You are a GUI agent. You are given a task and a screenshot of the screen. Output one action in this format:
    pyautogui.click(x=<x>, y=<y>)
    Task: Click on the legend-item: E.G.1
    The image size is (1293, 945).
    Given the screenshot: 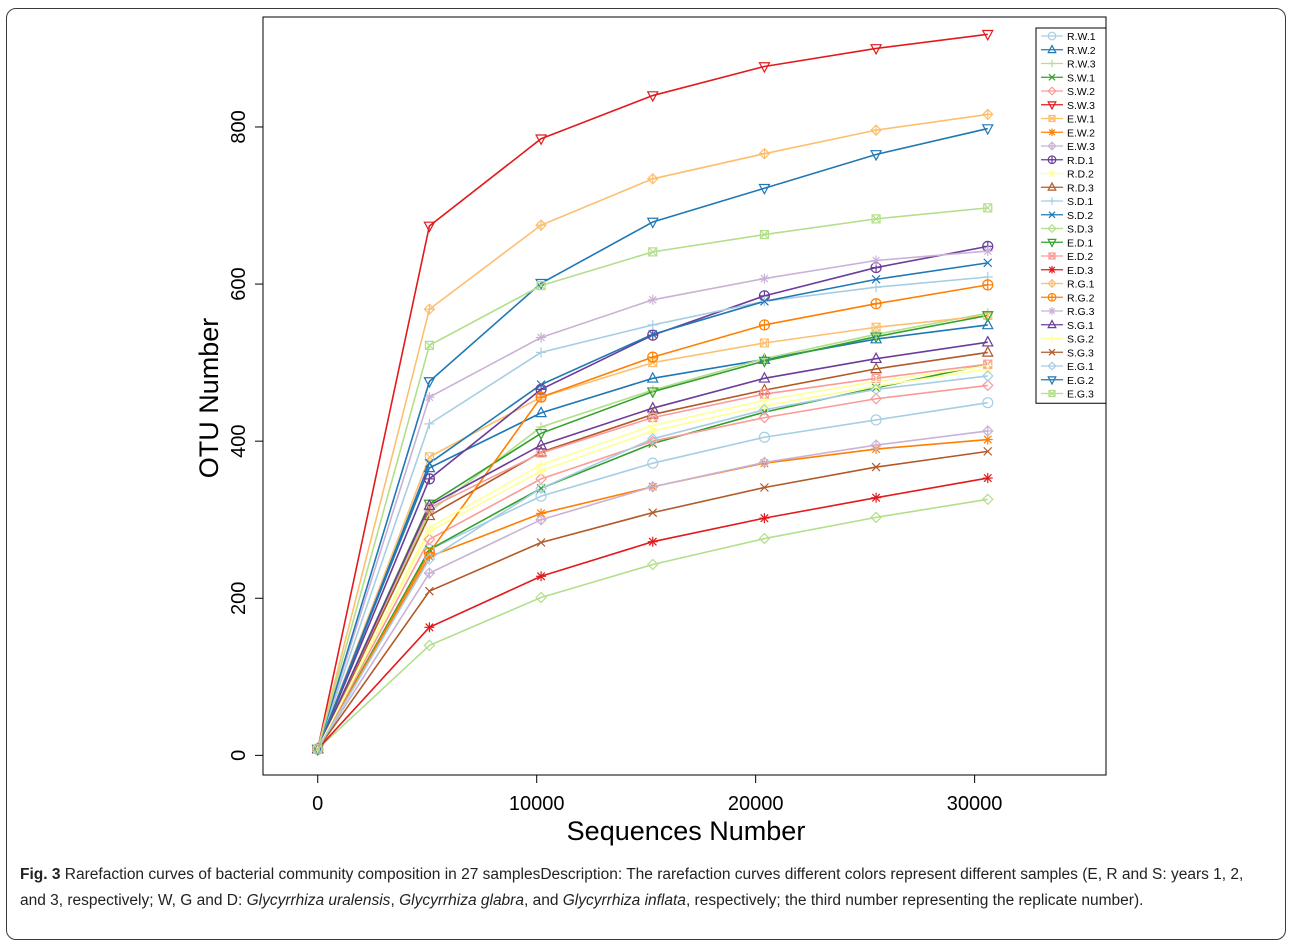 What is the action you would take?
    pyautogui.click(x=1067, y=367)
    